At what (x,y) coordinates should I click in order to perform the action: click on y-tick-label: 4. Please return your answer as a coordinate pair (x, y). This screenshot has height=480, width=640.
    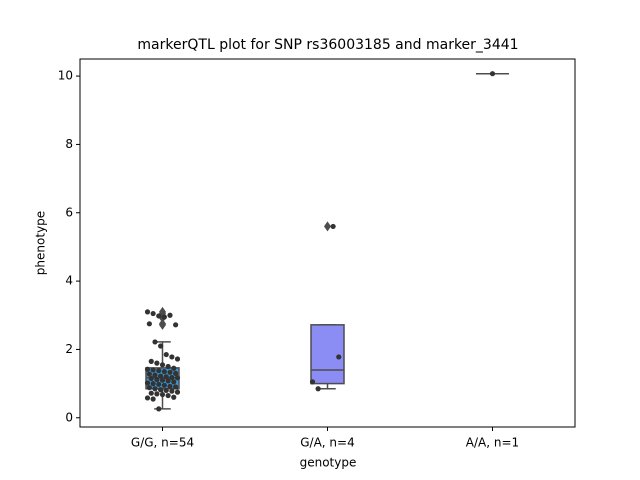
    Looking at the image, I should click on (69, 281).